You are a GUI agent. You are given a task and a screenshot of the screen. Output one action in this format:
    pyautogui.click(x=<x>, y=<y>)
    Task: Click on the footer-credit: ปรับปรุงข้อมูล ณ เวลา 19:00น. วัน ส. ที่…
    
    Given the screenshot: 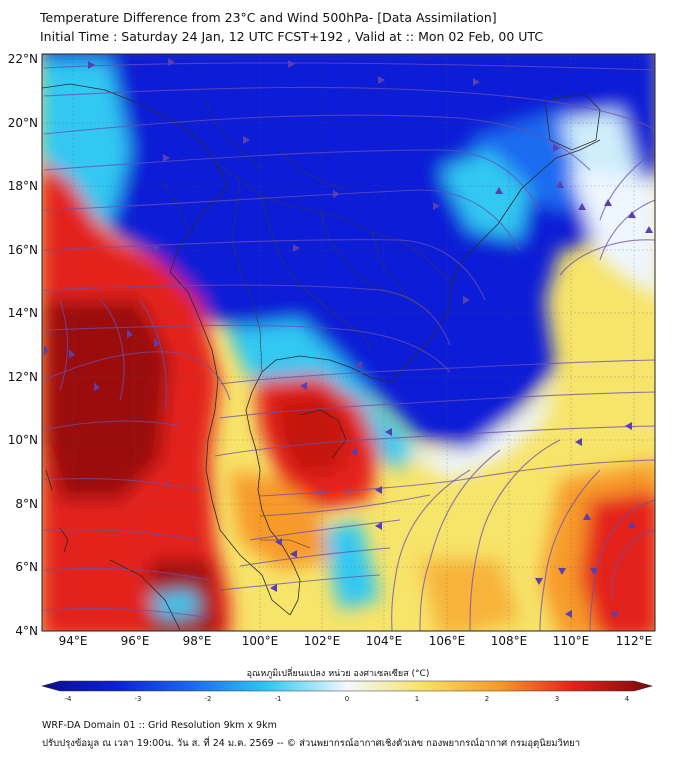 What is the action you would take?
    pyautogui.click(x=311, y=743)
    